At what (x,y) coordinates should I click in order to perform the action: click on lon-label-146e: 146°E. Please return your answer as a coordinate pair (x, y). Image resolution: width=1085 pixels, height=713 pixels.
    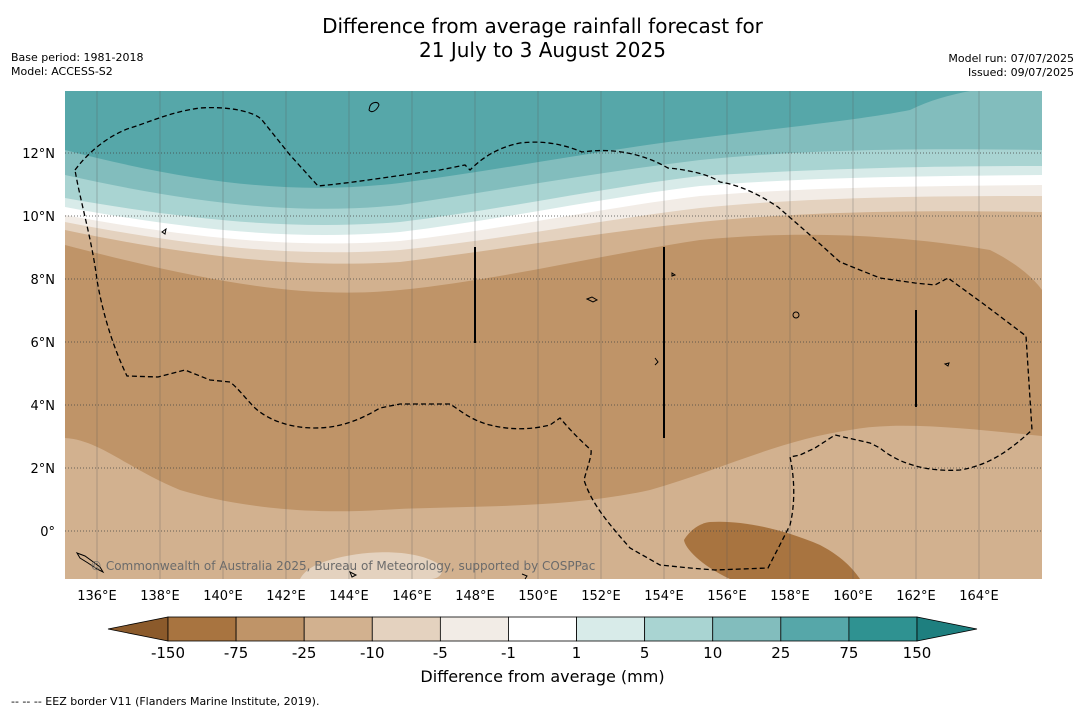
    Looking at the image, I should click on (412, 596).